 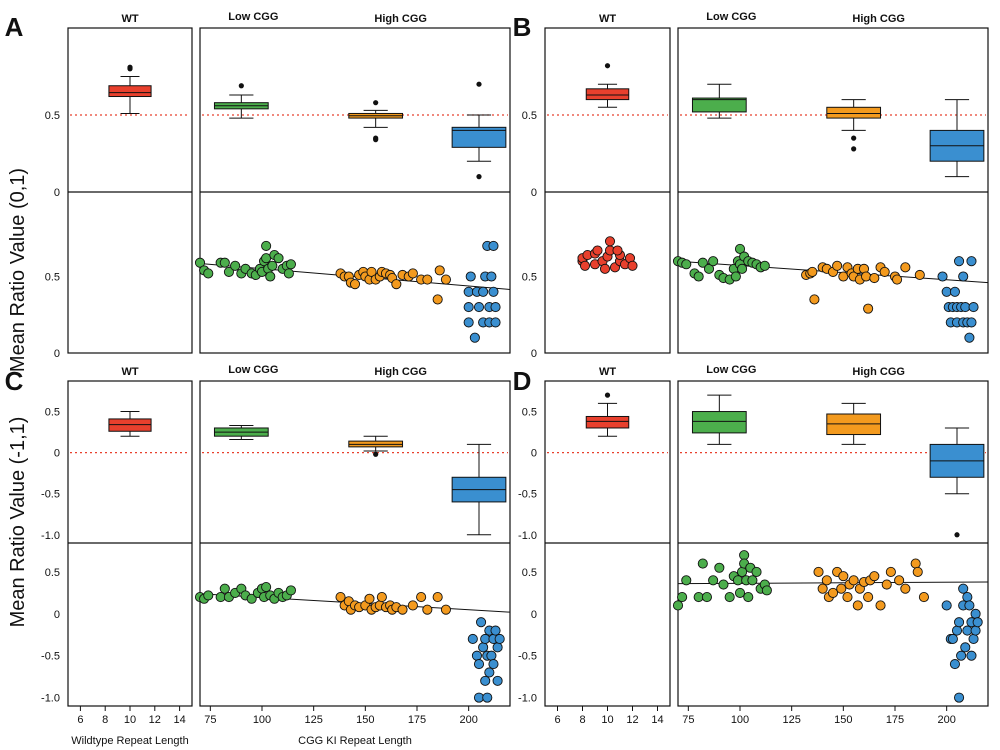 What do you see at coordinates (365, 720) in the screenshot?
I see `x-tick-cgg-c-3: 150` at bounding box center [365, 720].